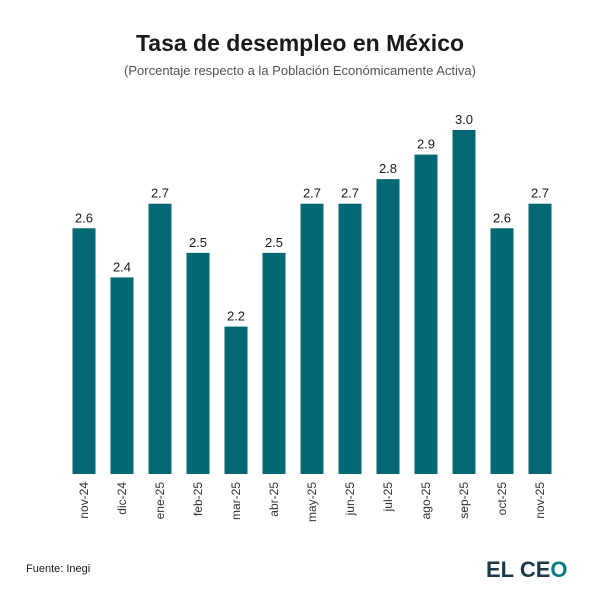  Describe the element at coordinates (388, 497) in the screenshot. I see `x-tick-jul-25: jul-25` at that location.